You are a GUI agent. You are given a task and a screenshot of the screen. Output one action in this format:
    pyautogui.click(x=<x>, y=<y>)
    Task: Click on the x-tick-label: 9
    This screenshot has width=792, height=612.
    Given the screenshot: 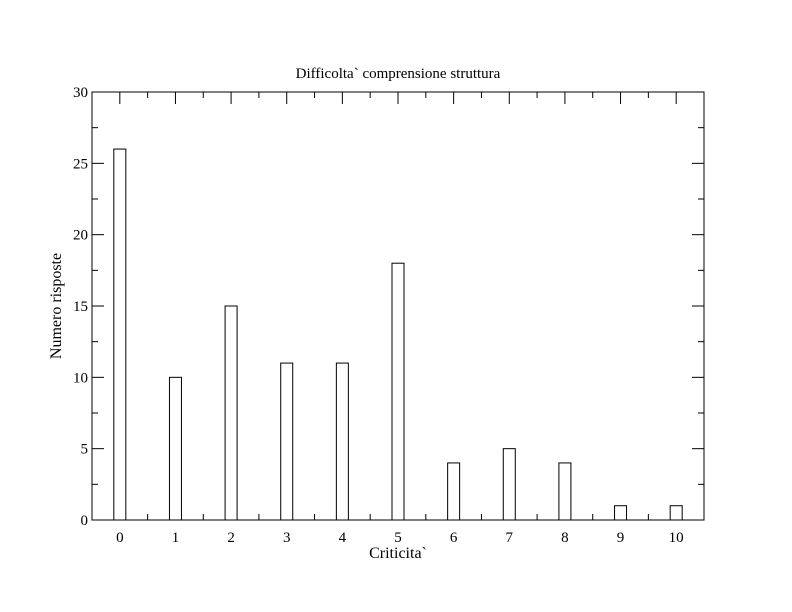 What is the action you would take?
    pyautogui.click(x=621, y=538)
    